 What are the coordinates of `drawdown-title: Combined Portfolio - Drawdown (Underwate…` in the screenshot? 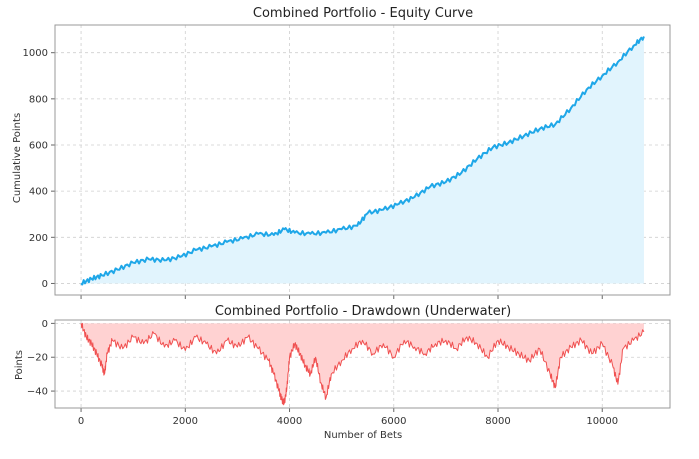 It's located at (363, 311).